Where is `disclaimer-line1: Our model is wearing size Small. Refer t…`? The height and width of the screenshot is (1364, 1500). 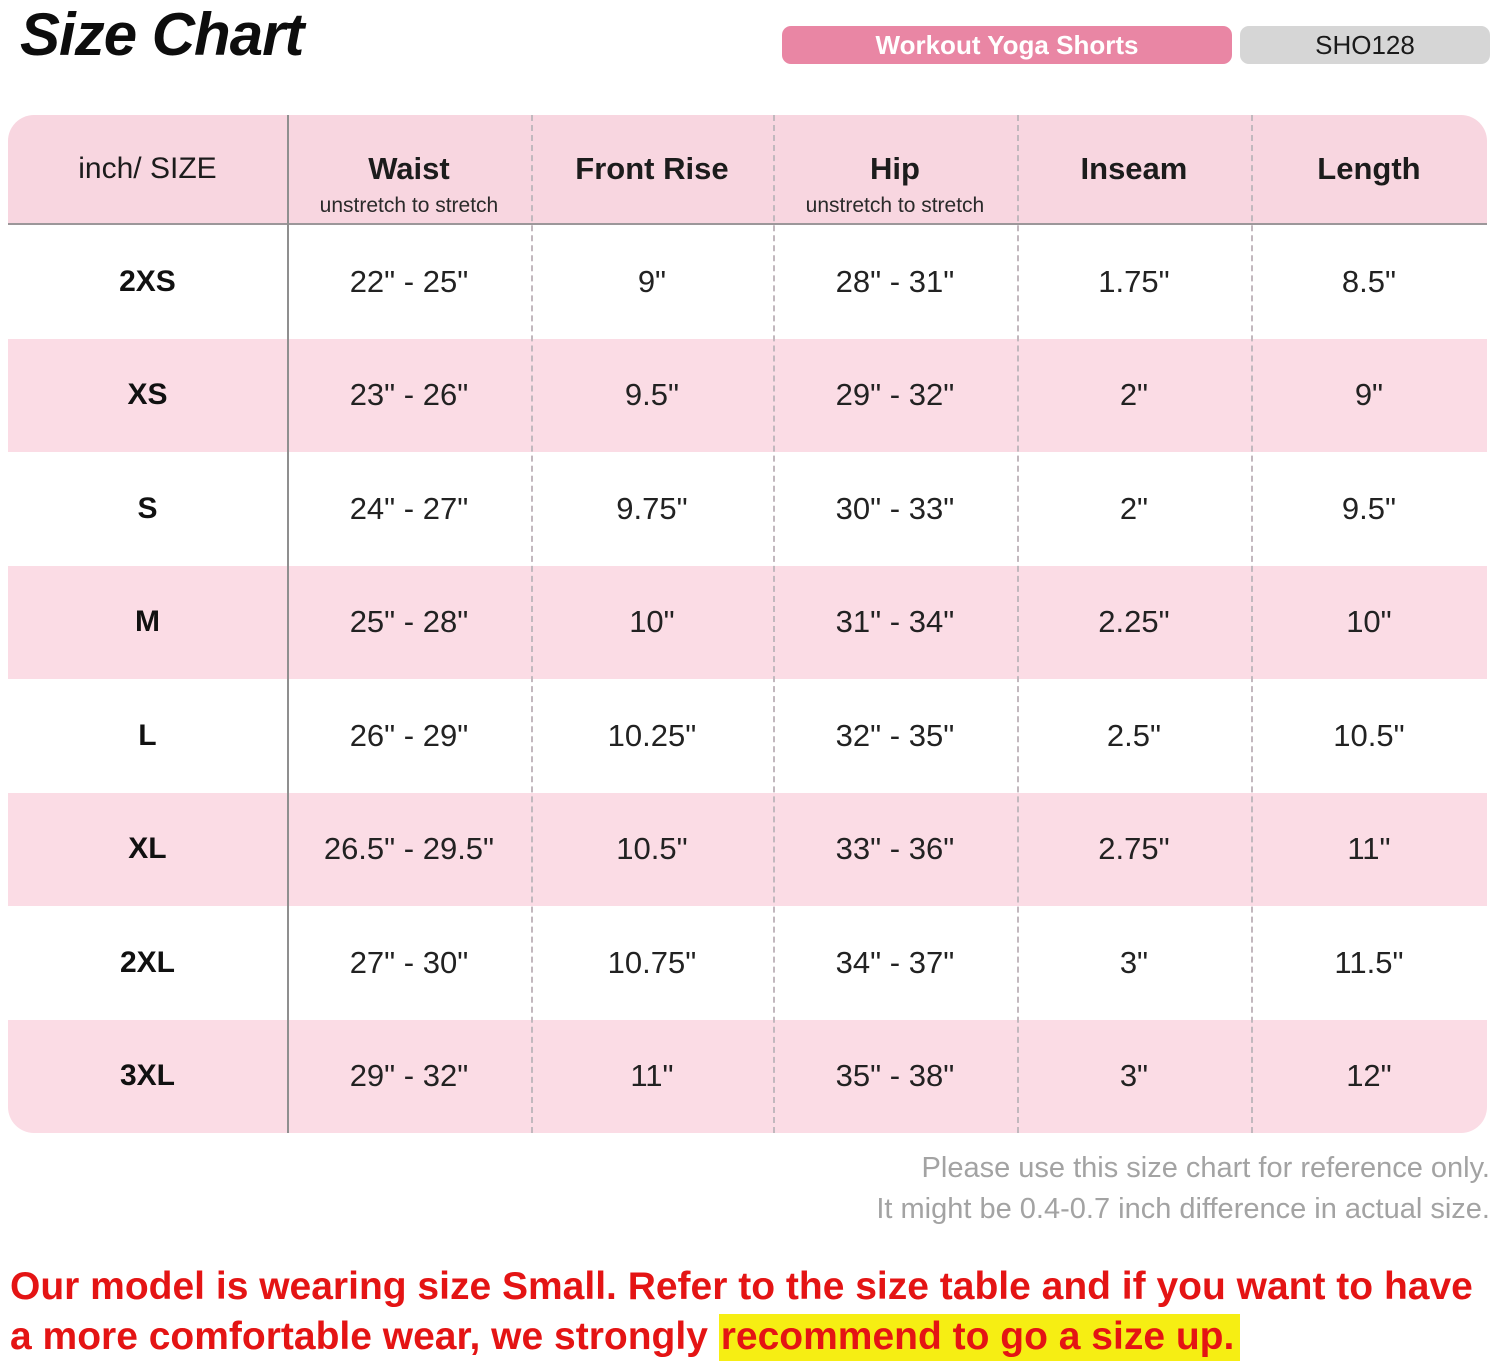 disclaimer-line1: Our model is wearing size Small. Refer t… is located at coordinates (741, 1286).